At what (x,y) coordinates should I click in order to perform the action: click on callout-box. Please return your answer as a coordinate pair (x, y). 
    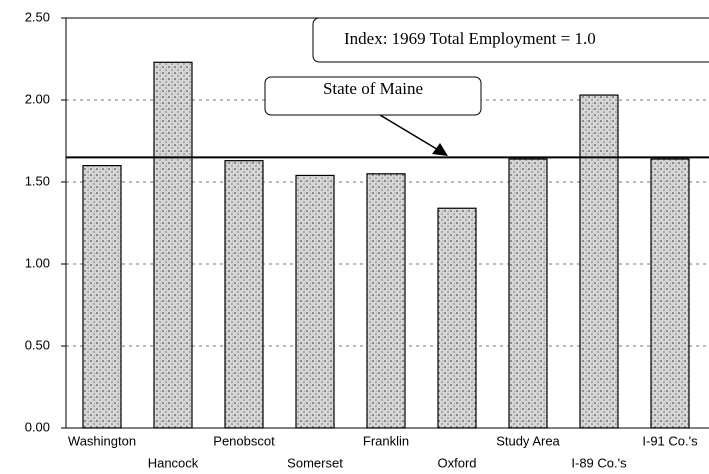
    Looking at the image, I should click on (373, 96).